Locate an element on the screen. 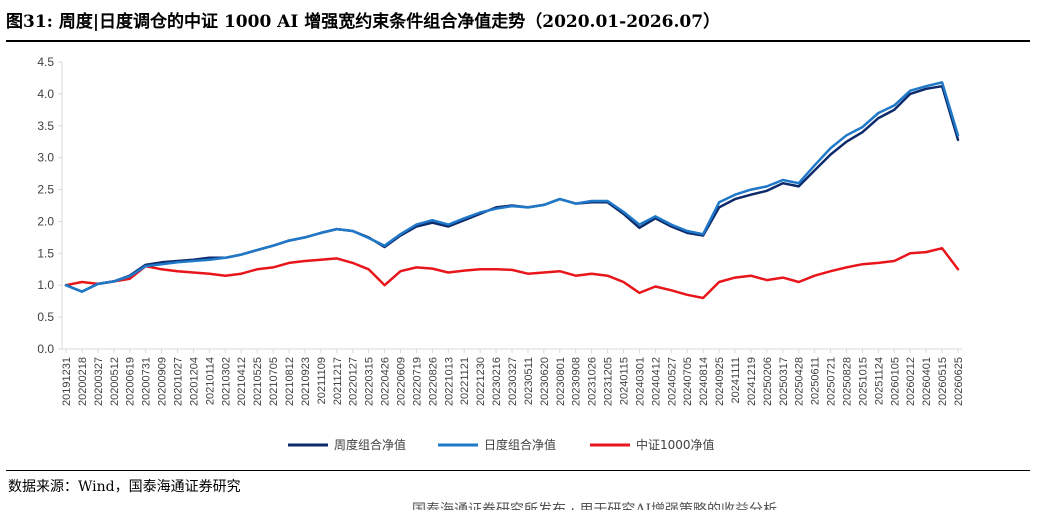 The height and width of the screenshot is (510, 1038). legend-label: 周度组合净值 is located at coordinates (370, 444).